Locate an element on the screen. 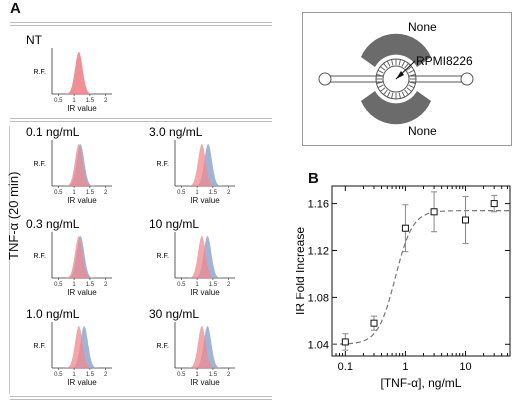 The width and height of the screenshot is (520, 403). device-schematic: None None RPMI8226 is located at coordinates (407, 79).